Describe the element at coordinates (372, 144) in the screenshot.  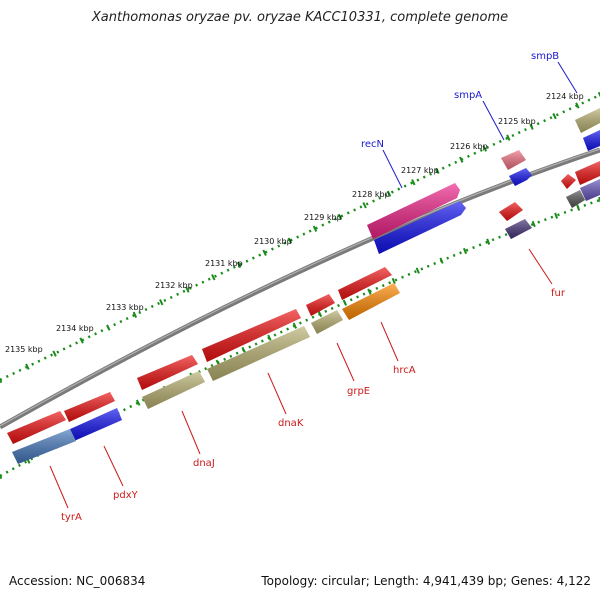
I see `gene-label-recN: recN` at that location.